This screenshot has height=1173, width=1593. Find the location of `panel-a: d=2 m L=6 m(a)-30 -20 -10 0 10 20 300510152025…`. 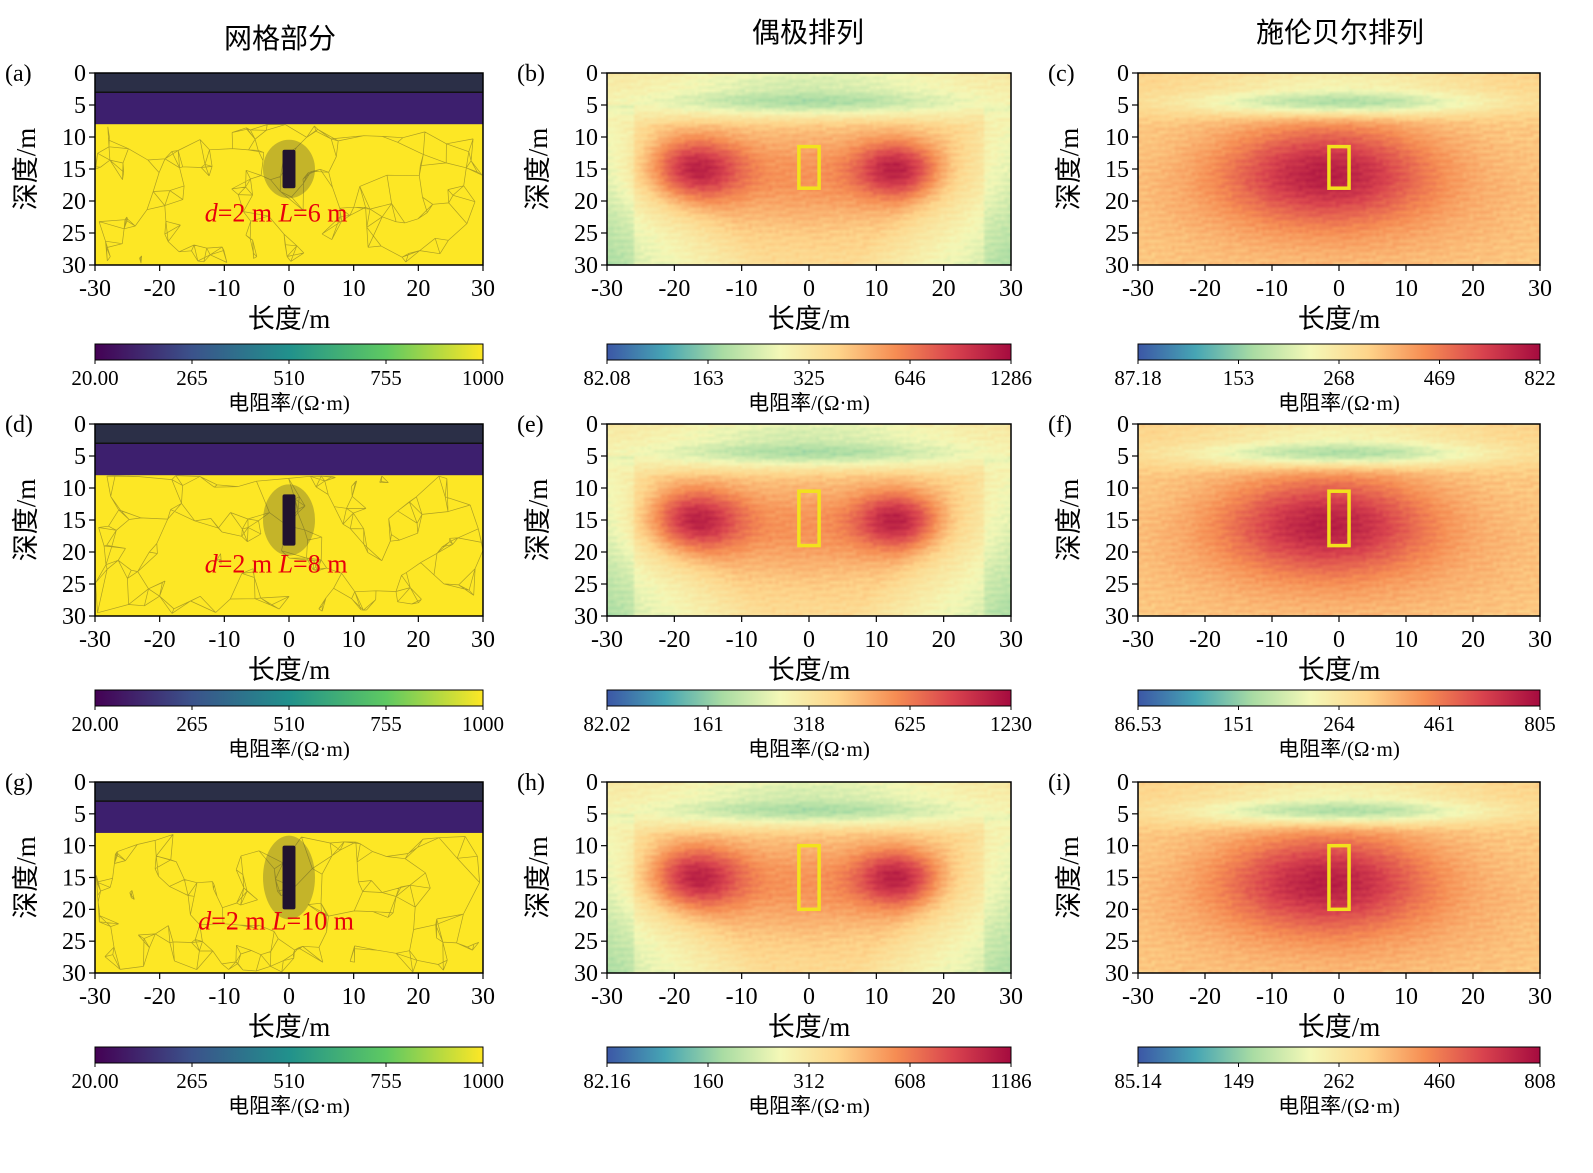

panel-a: d=2 m L=6 m(a)-30 -20 -10 0 10 20 300510152025… is located at coordinates (254, 238).